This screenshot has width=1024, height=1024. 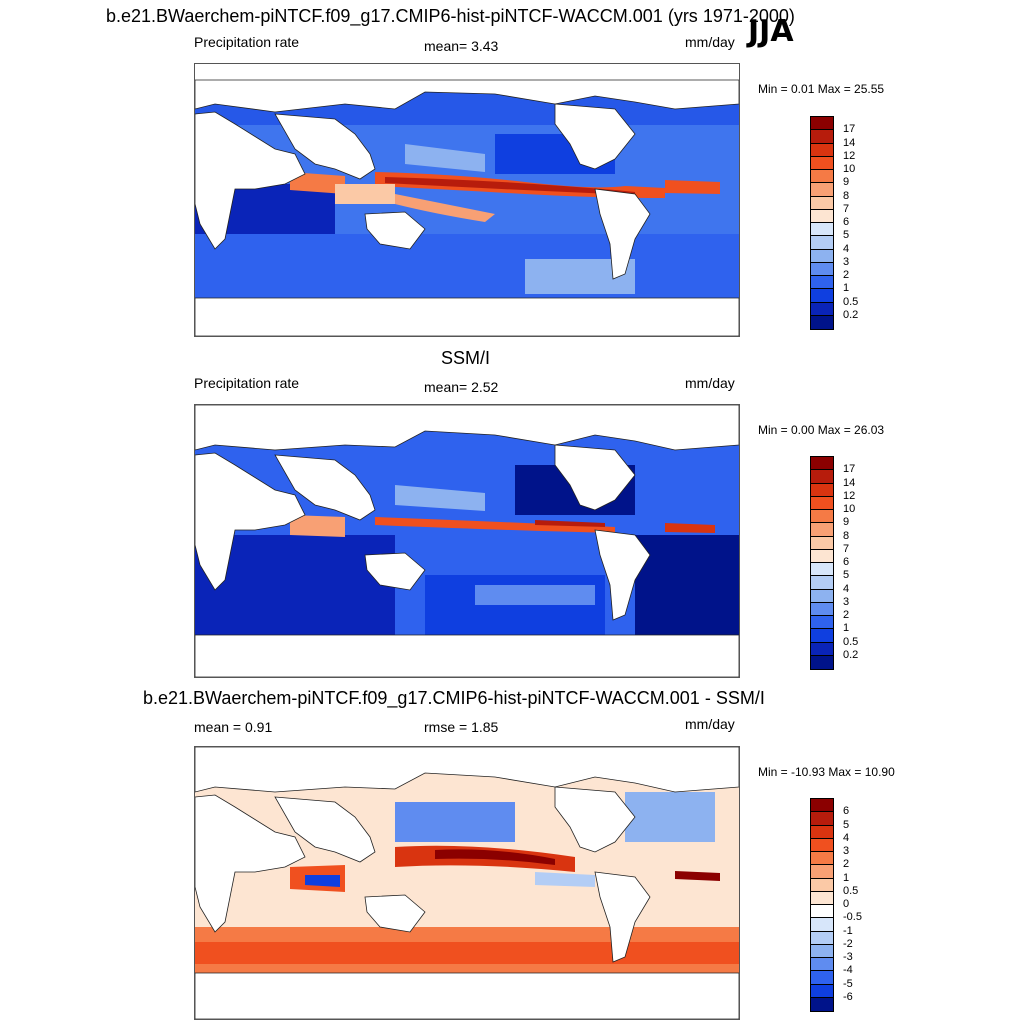 What do you see at coordinates (710, 383) in the screenshot?
I see `panel-obs-units: mm/day` at bounding box center [710, 383].